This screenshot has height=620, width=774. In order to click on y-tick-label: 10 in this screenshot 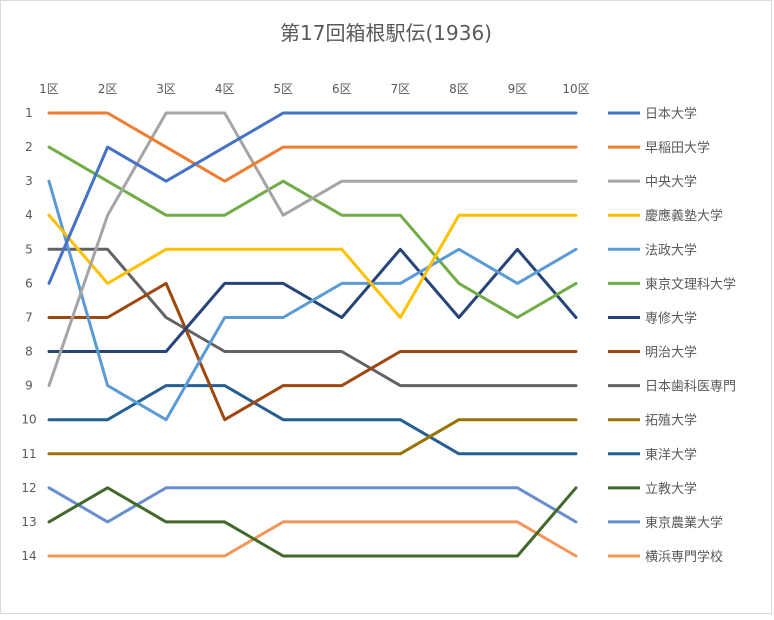, I will do `click(28, 420)`.